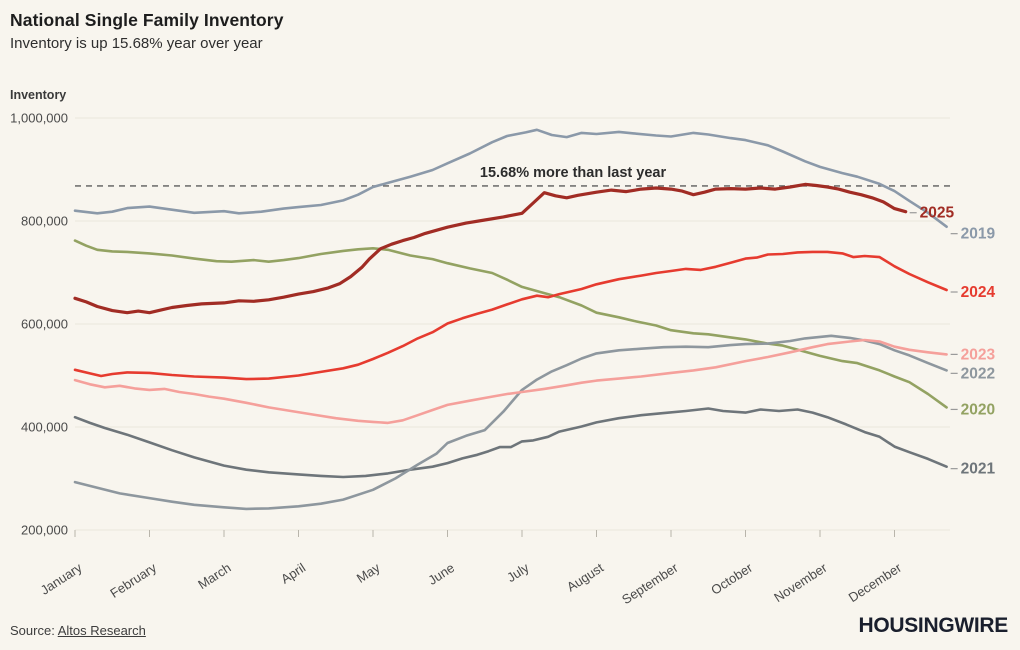  I want to click on series-label-2022: 2022, so click(978, 373).